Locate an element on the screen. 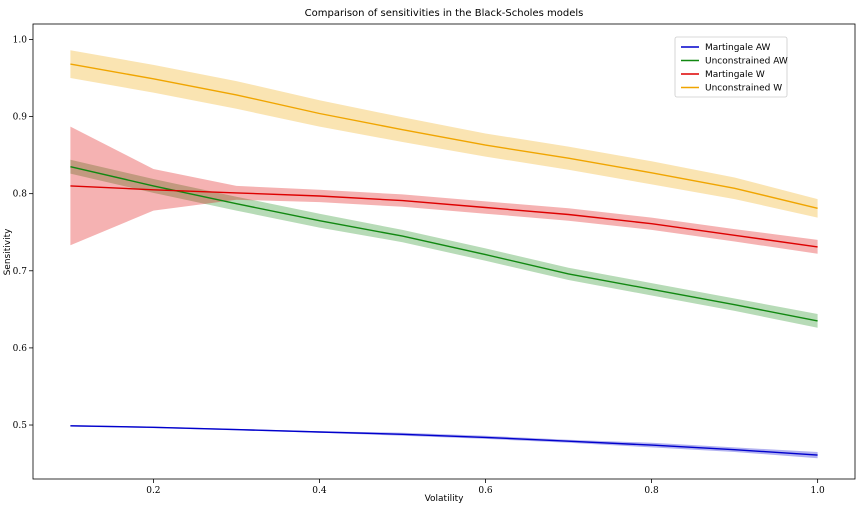 The image size is (861, 510). martingale-aw-band is located at coordinates (444, 442).